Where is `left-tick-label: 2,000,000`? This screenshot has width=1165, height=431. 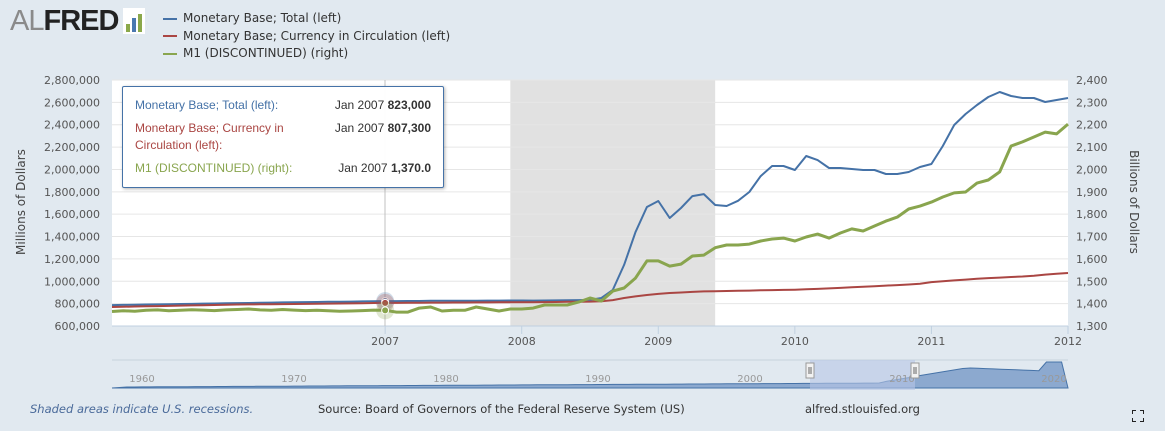 left-tick-label: 2,000,000 is located at coordinates (72, 169).